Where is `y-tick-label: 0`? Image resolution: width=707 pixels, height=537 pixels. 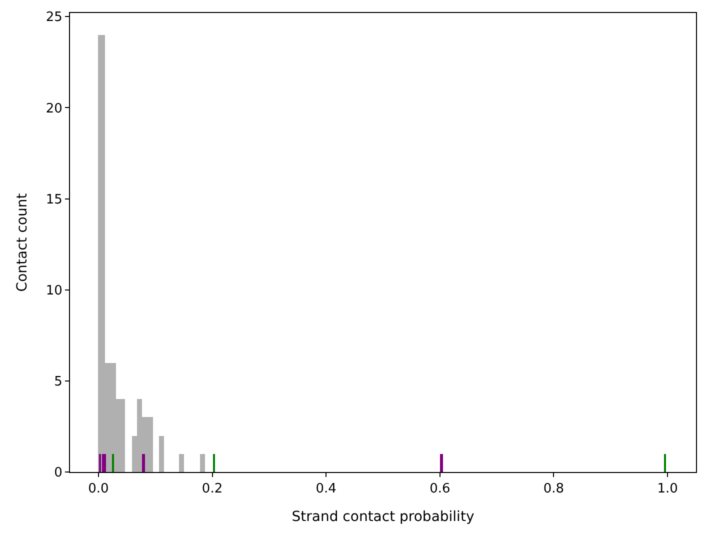 y-tick-label: 0 is located at coordinates (58, 473).